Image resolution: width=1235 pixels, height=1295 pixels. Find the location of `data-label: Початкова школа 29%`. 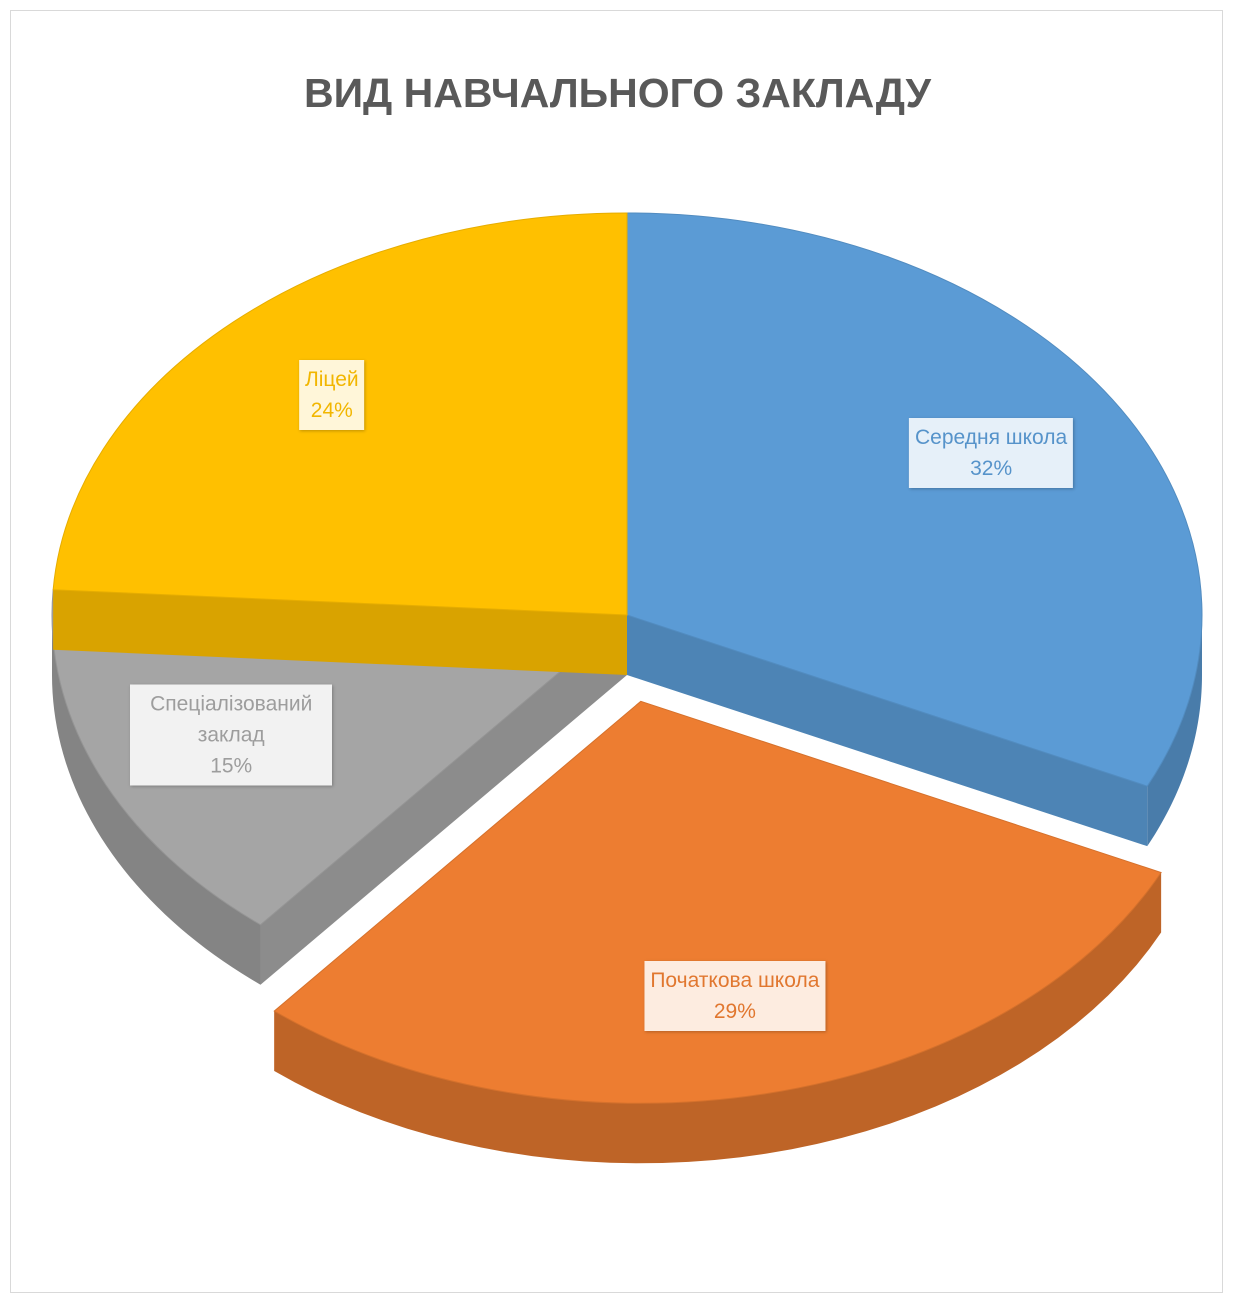

data-label: Початкова школа 29% is located at coordinates (735, 995).